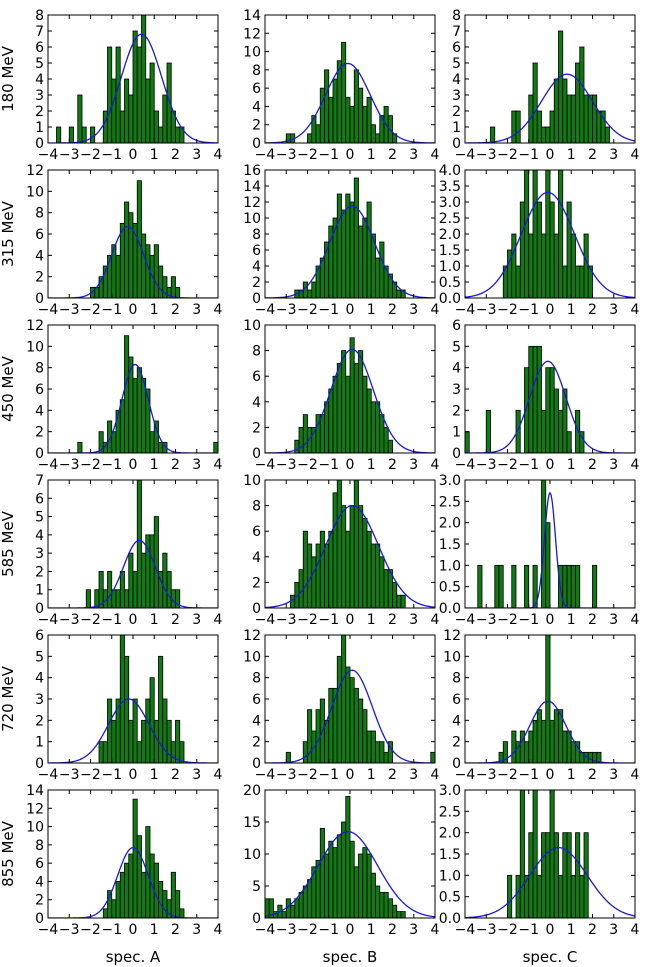 This screenshot has width=648, height=967. What do you see at coordinates (39, 700) in the screenshot?
I see `y-tick-label: 3` at bounding box center [39, 700].